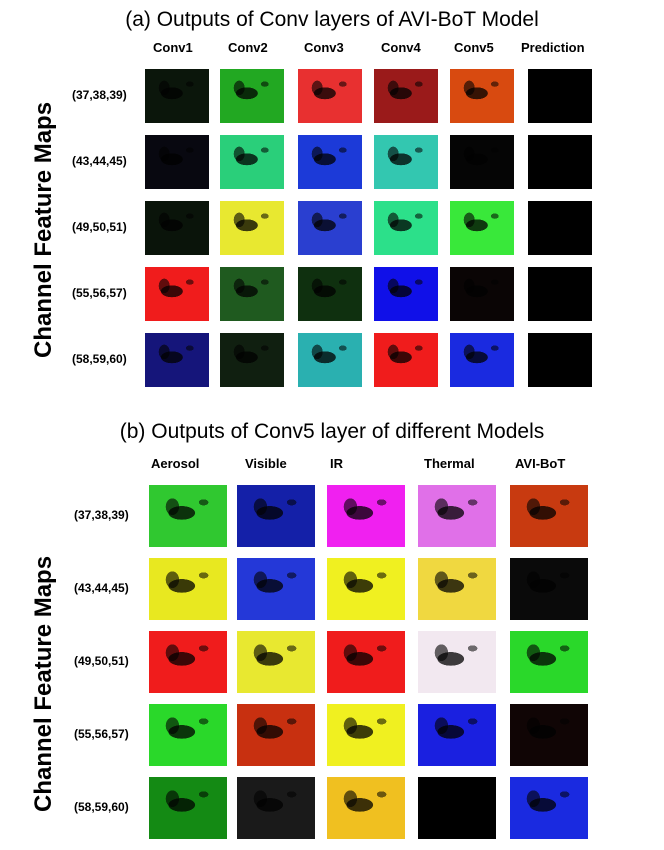  Describe the element at coordinates (401, 47) in the screenshot. I see `panel-a-column-label: Conv4` at that location.